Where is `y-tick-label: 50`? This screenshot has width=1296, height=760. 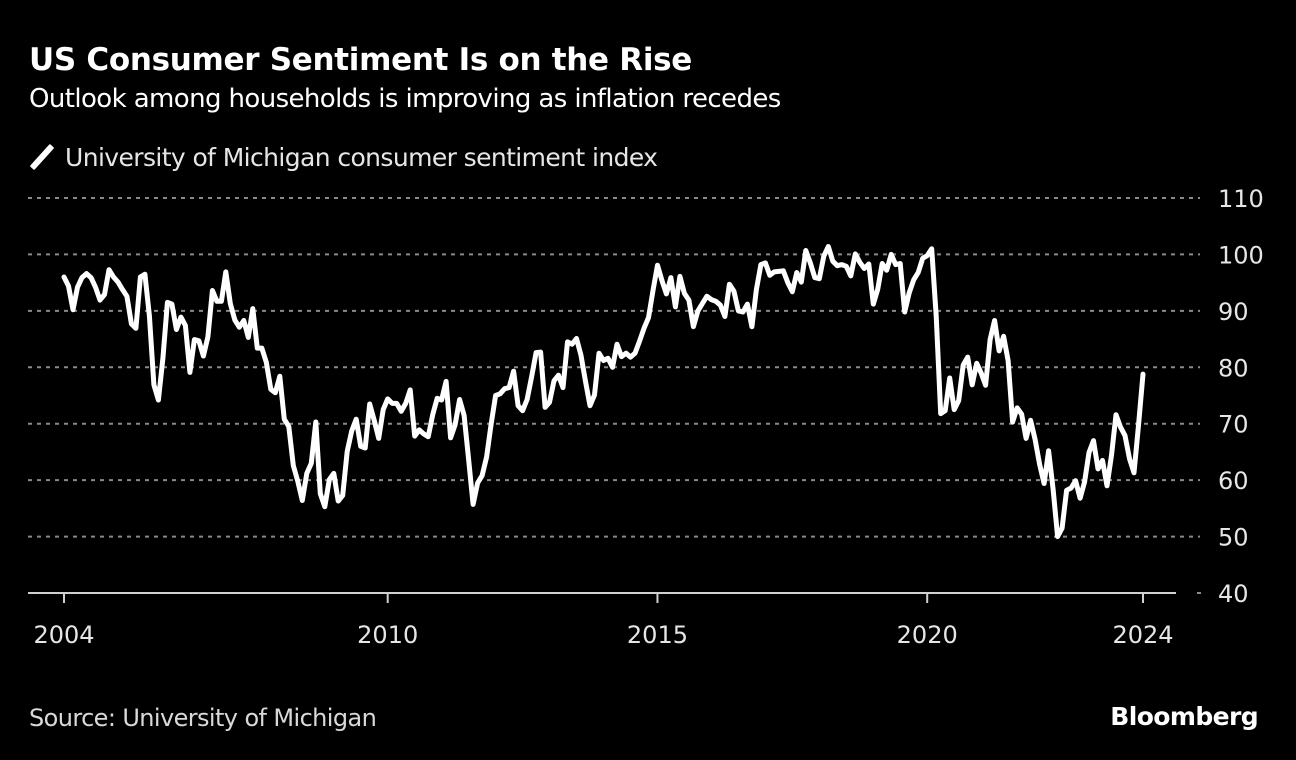 y-tick-label: 50 is located at coordinates (1233, 538).